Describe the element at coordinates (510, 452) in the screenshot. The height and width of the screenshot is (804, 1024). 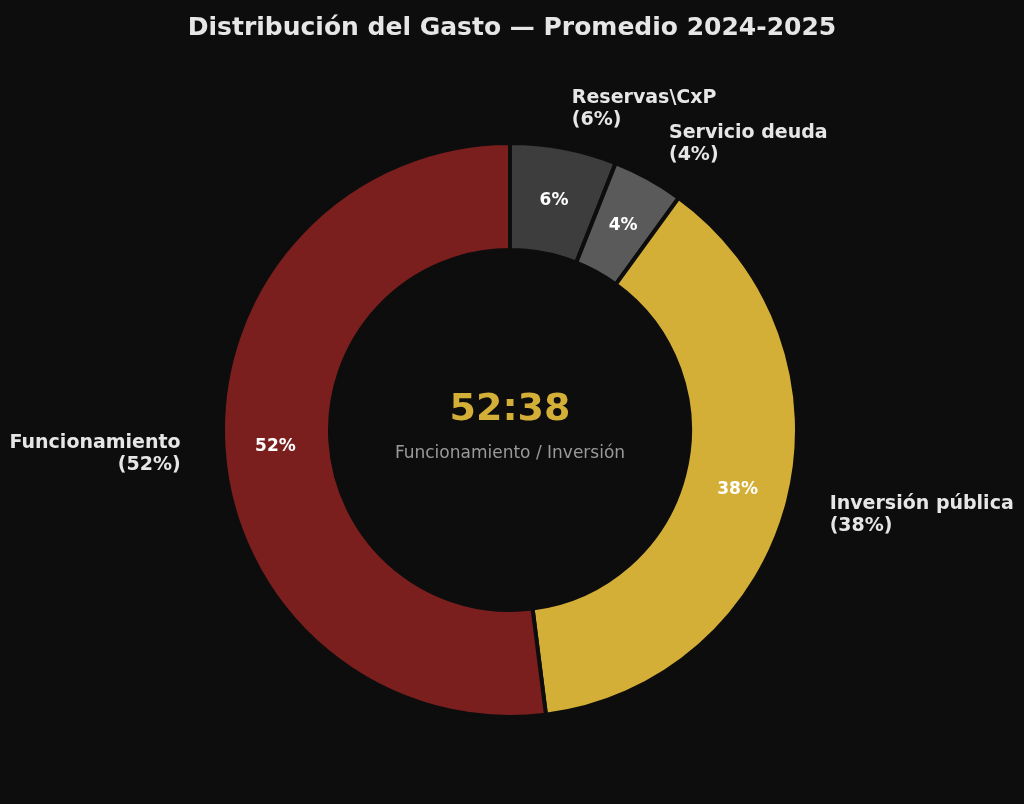
I see `text: Funcionamiento / Inversión` at that location.